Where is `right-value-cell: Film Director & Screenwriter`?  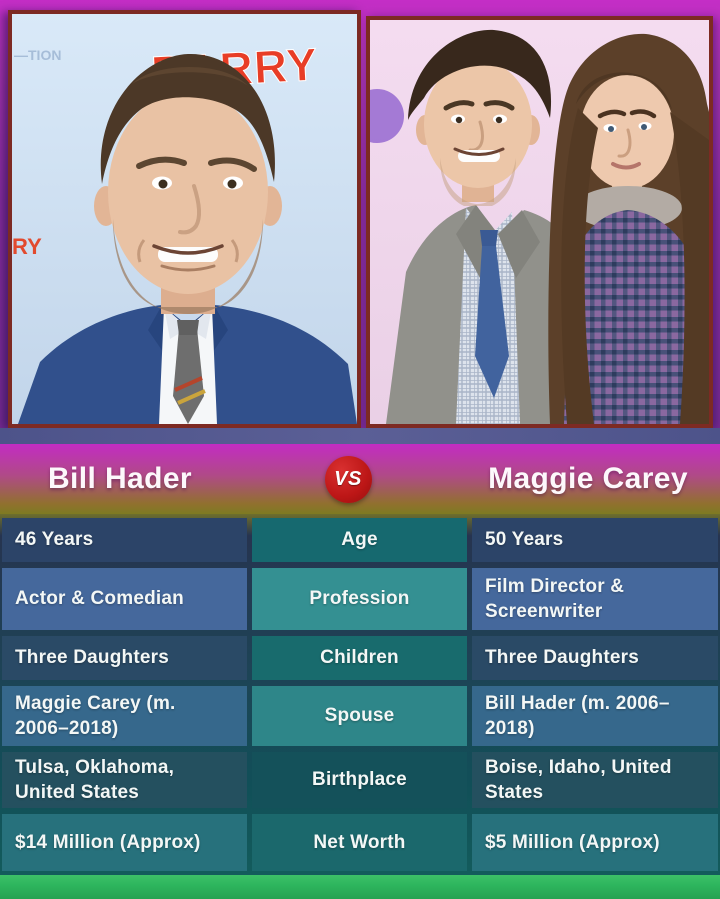
right-value-cell: Film Director & Screenwriter is located at coordinates (595, 599).